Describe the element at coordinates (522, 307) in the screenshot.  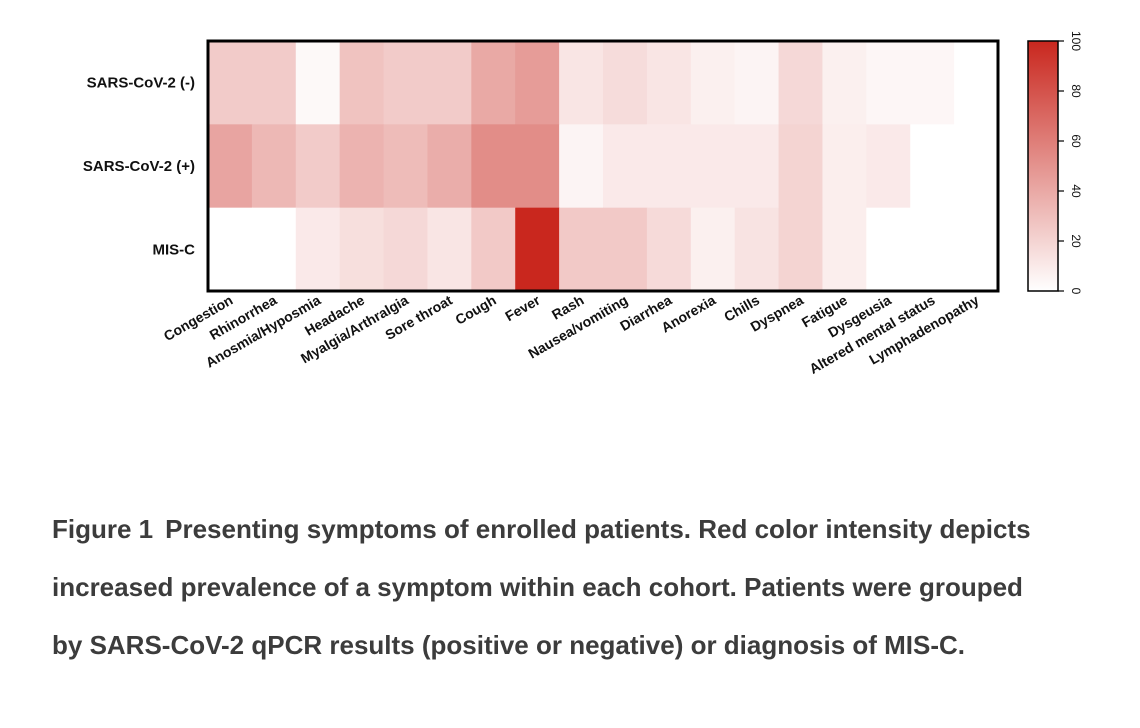
I see `column-label: Fever` at that location.